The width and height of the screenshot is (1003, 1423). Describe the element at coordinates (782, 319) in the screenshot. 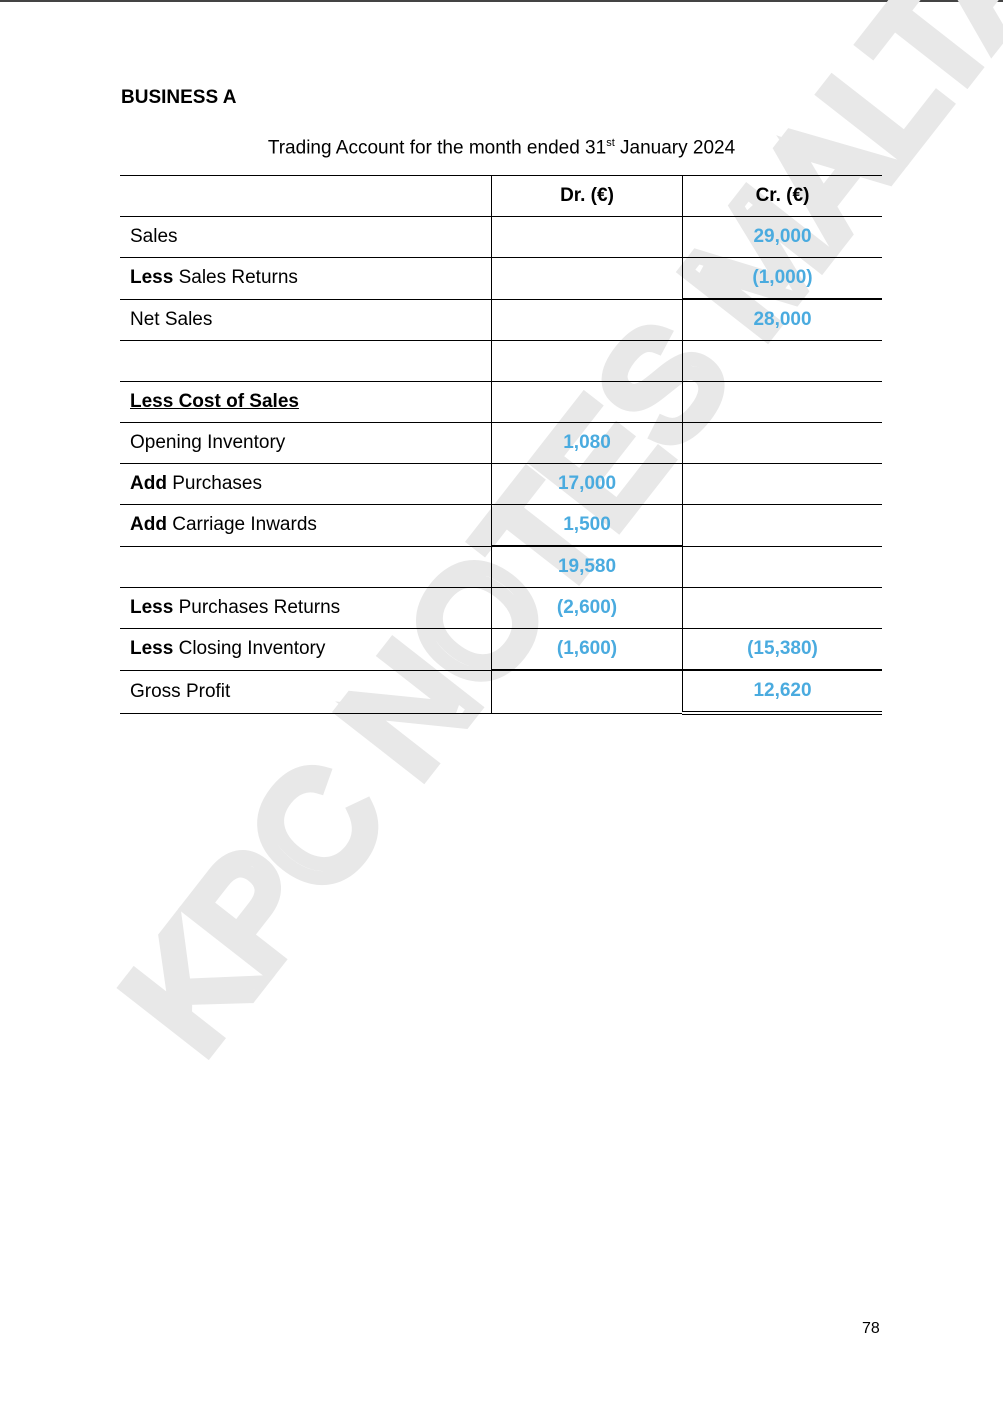

I see `cr-value: 28,000` at that location.